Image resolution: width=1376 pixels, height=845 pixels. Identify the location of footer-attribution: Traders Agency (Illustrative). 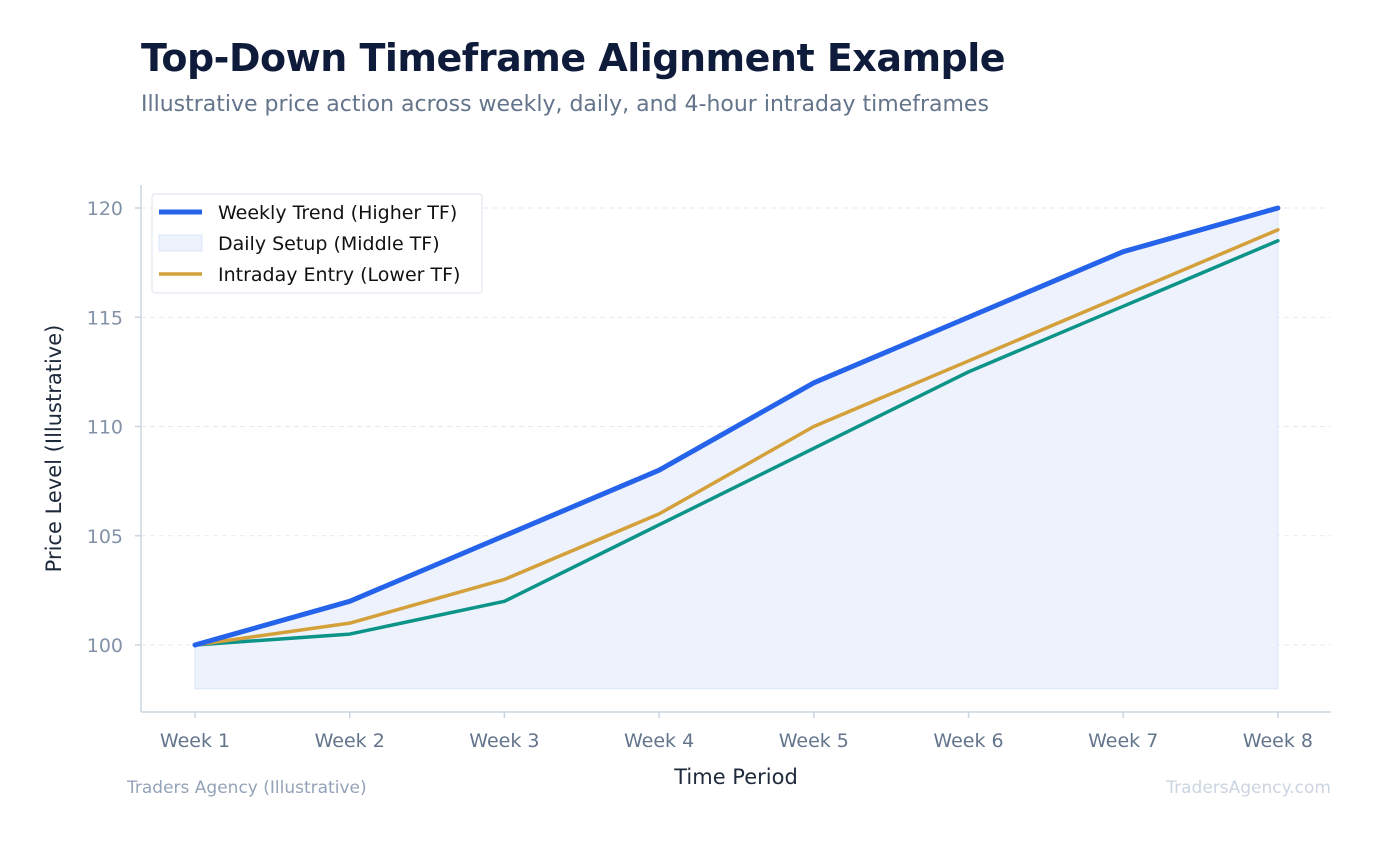
(247, 788).